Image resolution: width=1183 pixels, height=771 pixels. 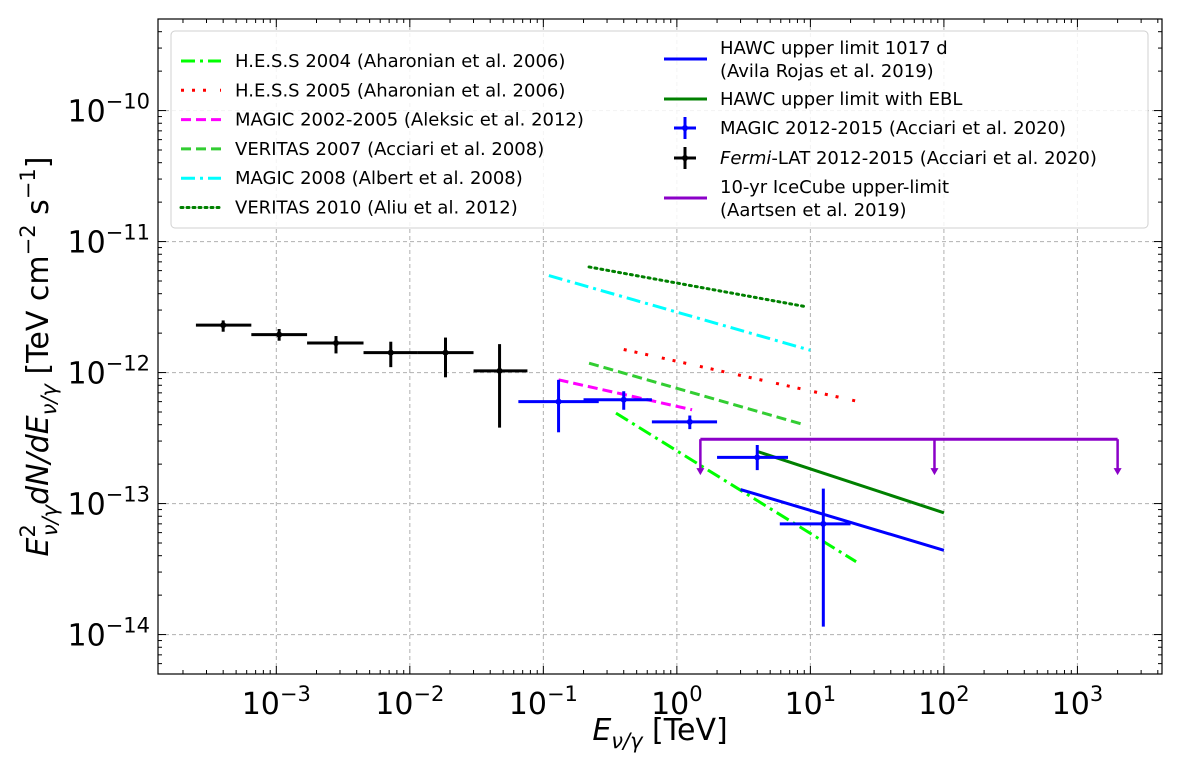 I want to click on legend-entry-label: 10-yr IceCube upper-limit, so click(x=834, y=187).